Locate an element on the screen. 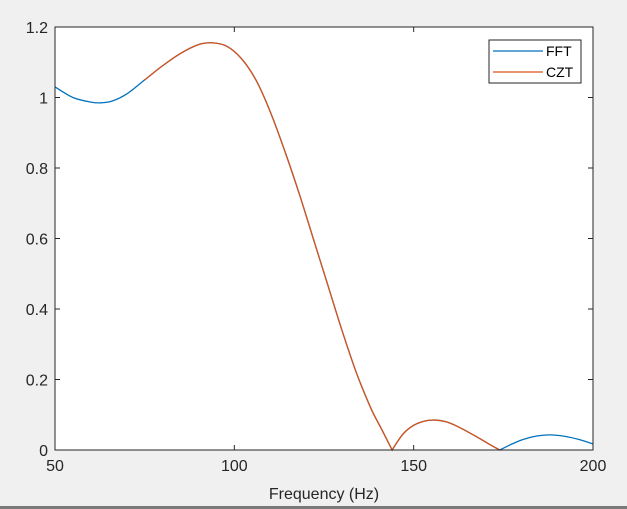  x-tick-label: 150 is located at coordinates (413, 466).